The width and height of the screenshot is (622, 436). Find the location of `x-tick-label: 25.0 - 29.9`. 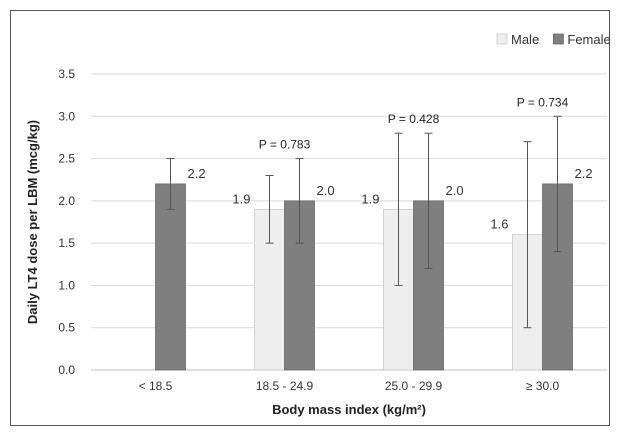

x-tick-label: 25.0 - 29.9 is located at coordinates (414, 386).